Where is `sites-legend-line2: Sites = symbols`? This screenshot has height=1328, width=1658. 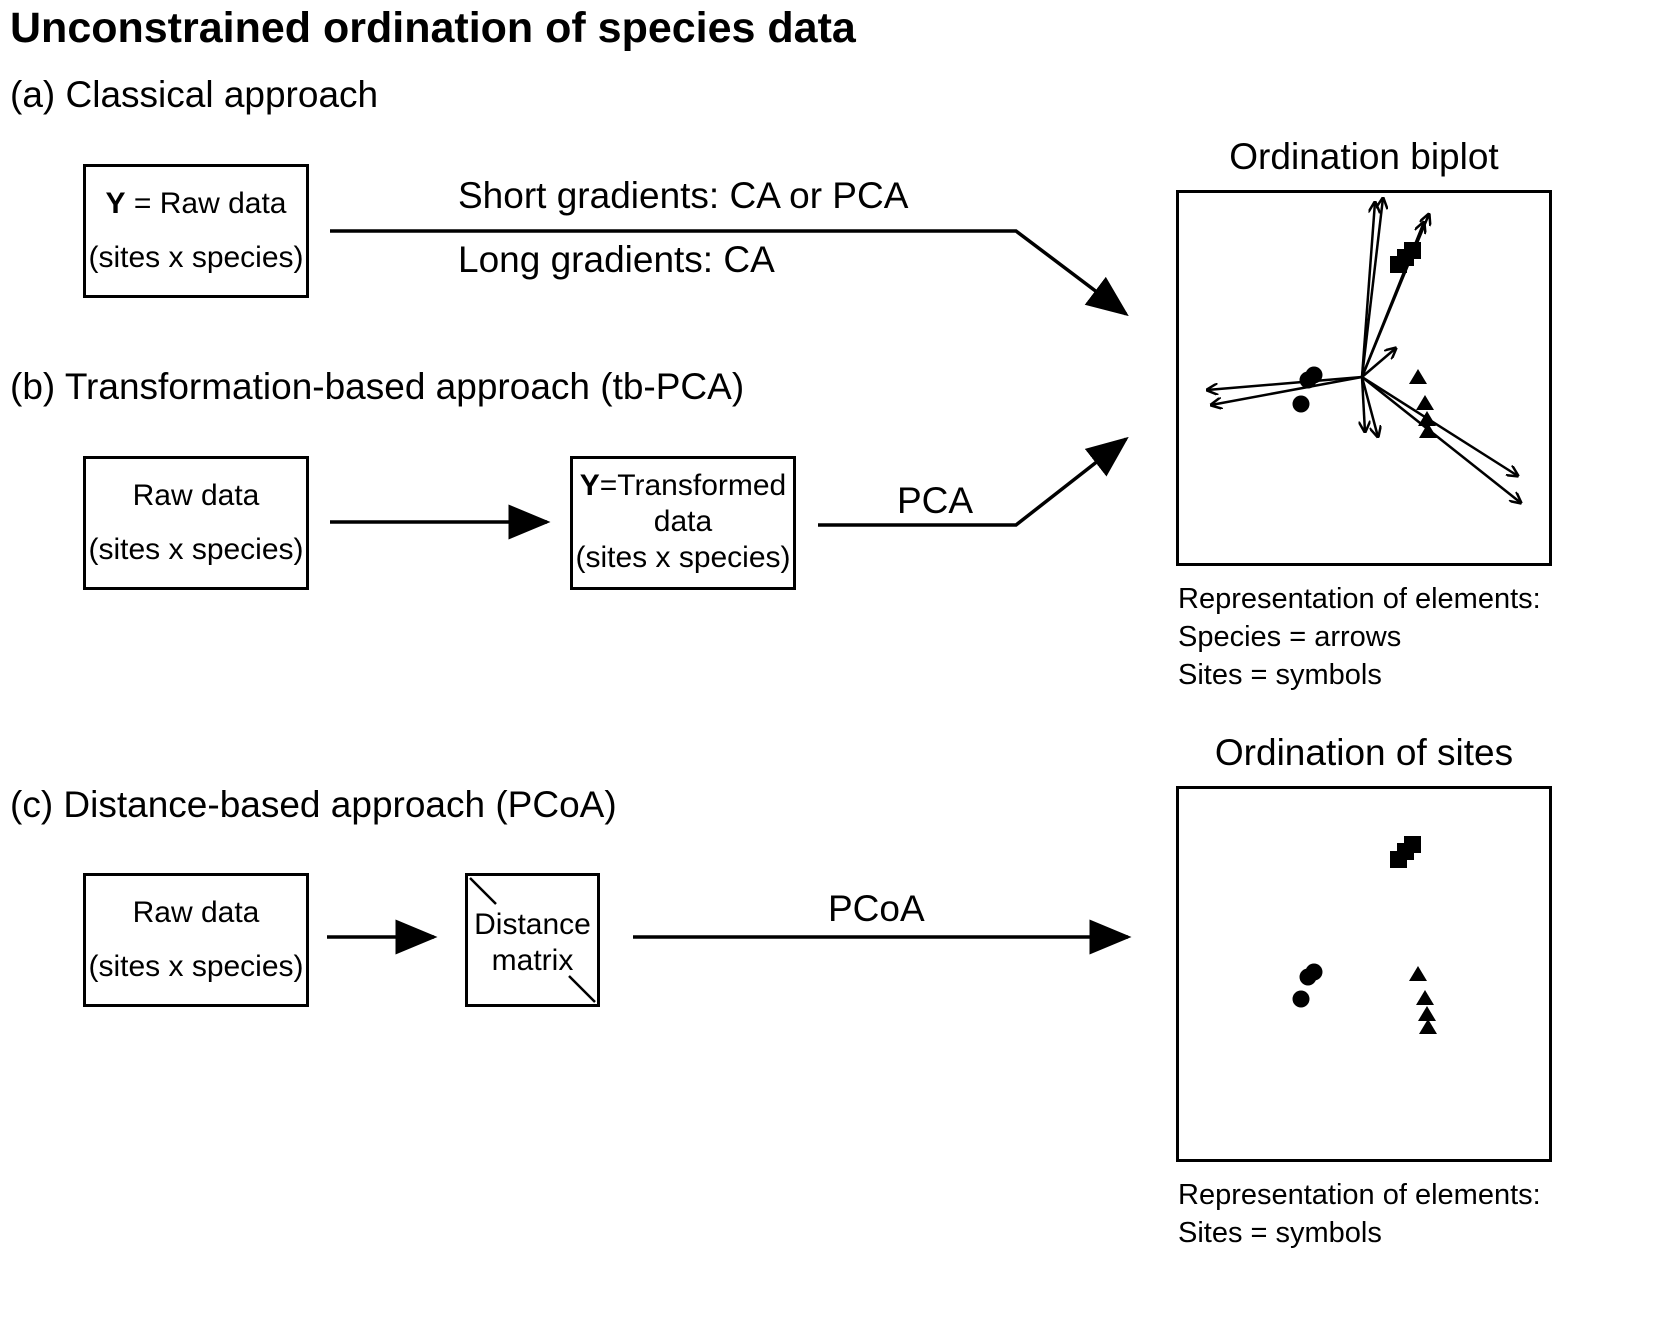 sites-legend-line2: Sites = symbols is located at coordinates (1280, 1233).